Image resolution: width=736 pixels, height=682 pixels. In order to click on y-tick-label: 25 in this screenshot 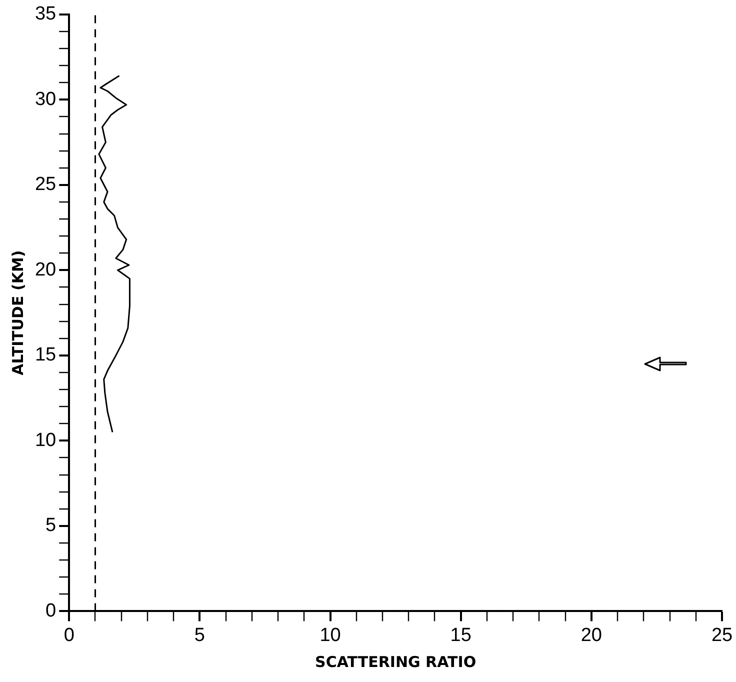, I will do `click(45, 185)`.